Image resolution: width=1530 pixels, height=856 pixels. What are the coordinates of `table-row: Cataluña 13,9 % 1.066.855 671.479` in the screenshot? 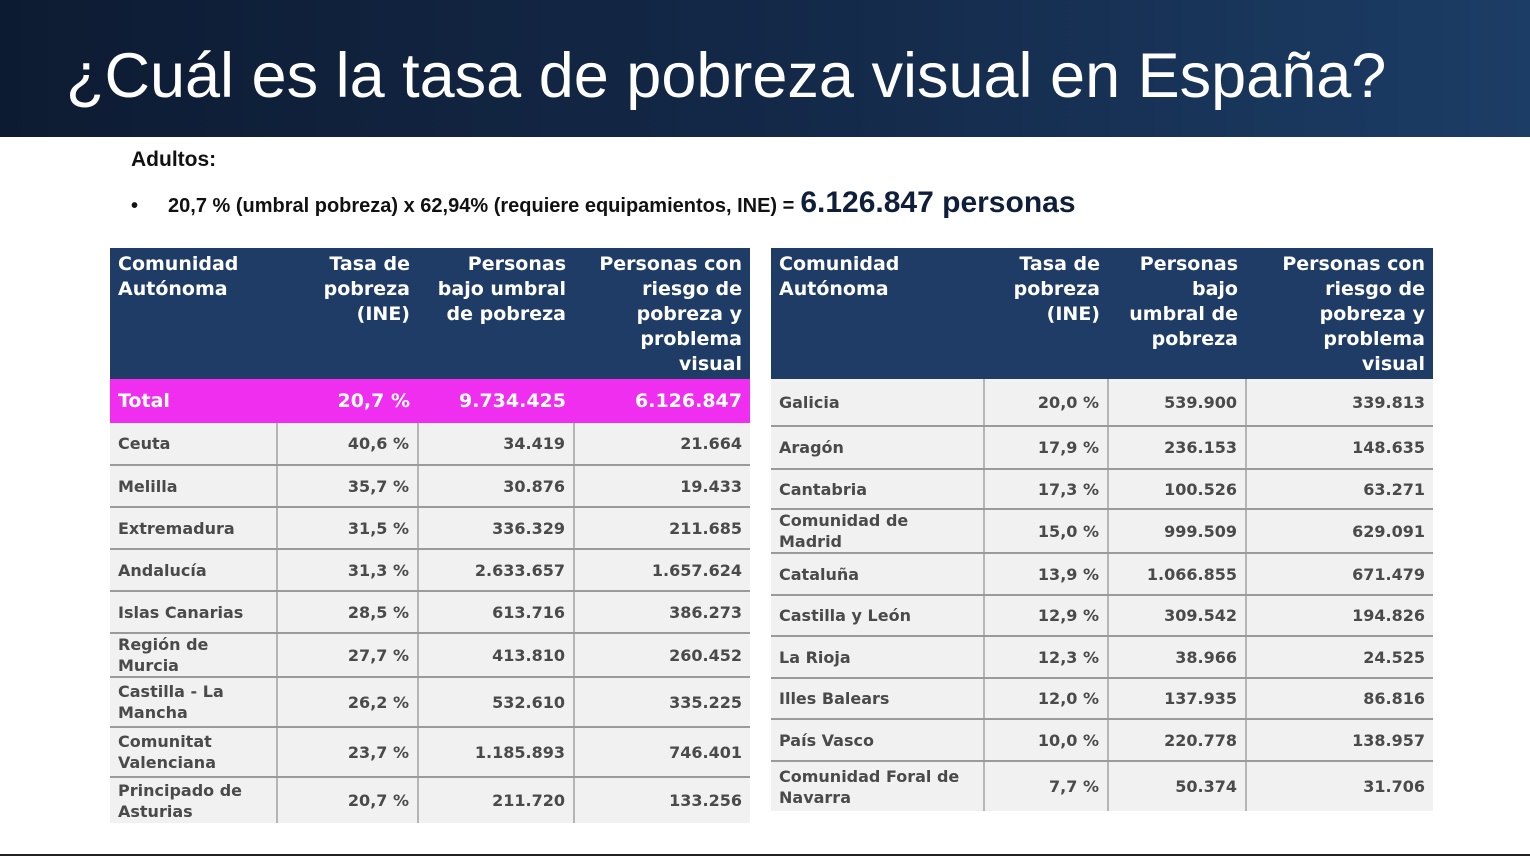 It's located at (1102, 574).